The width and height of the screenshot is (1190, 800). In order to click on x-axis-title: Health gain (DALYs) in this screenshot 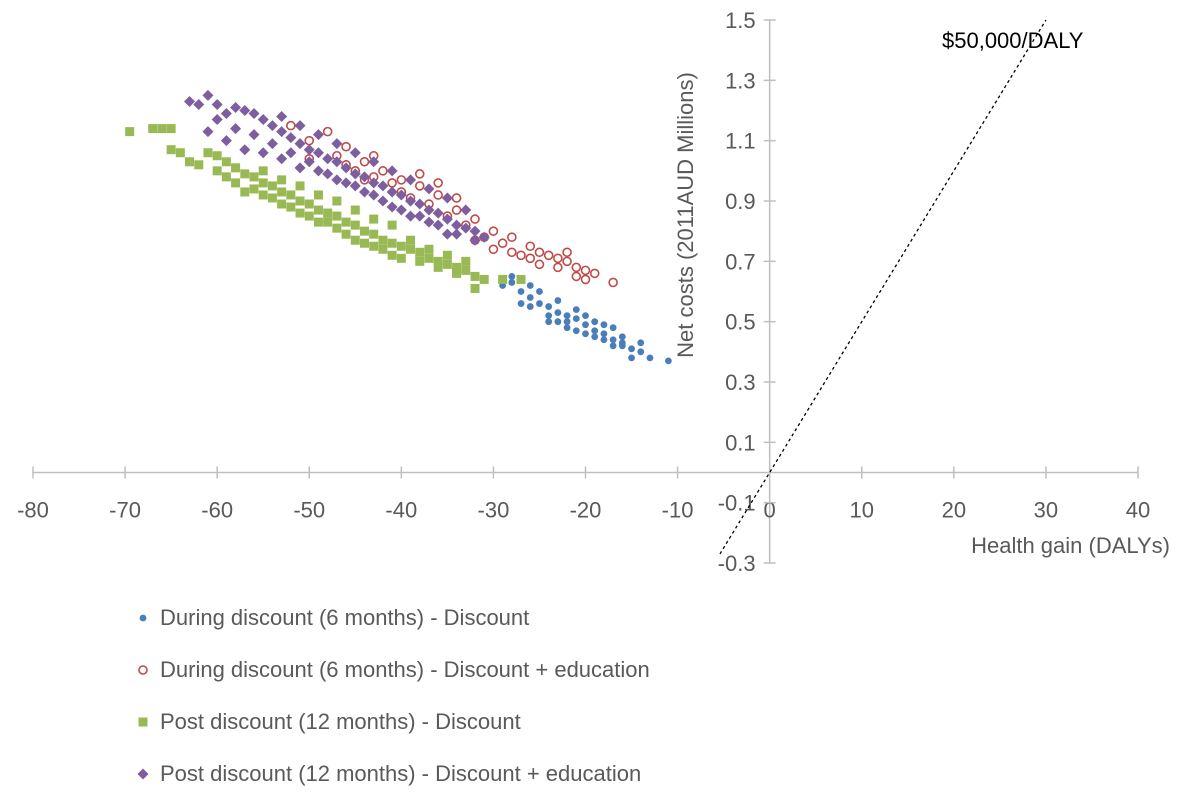, I will do `click(1070, 545)`.